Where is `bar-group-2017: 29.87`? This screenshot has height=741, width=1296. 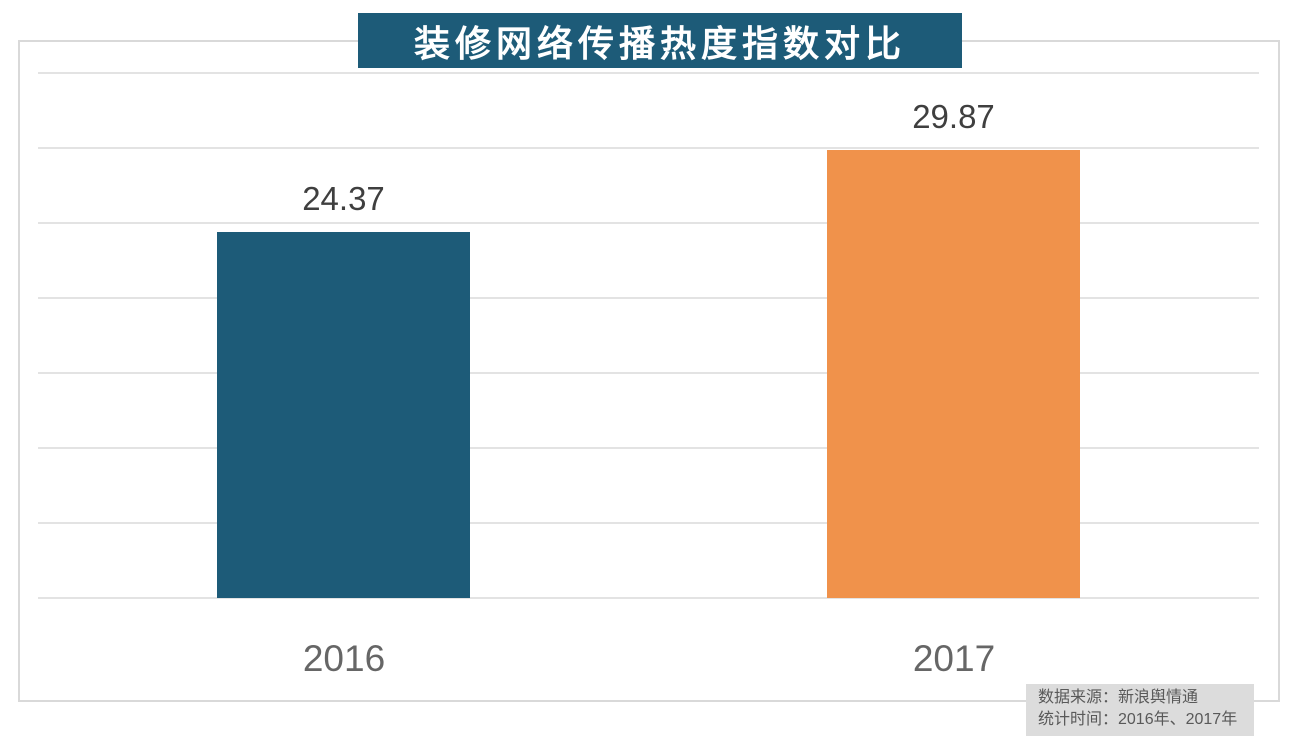
bar-group-2017: 29.87 is located at coordinates (953, 348).